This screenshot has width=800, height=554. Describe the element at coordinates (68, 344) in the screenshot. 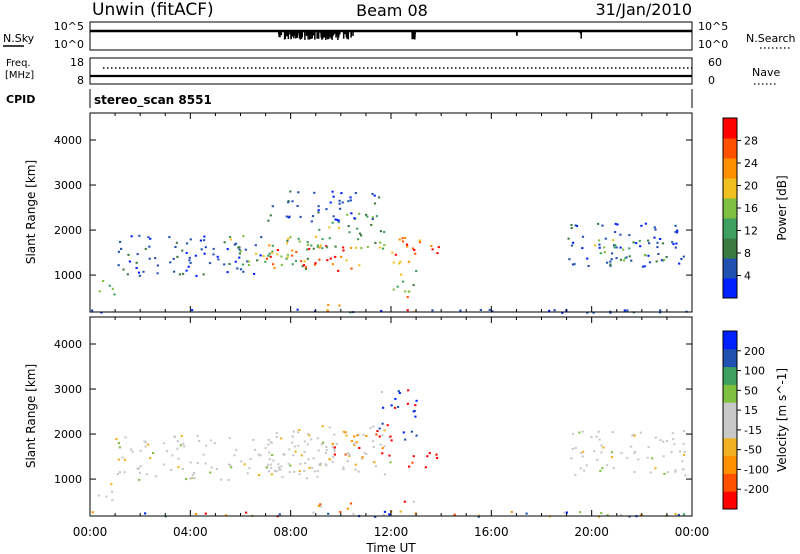

I see `velocity-y-tick-label: 4000` at that location.